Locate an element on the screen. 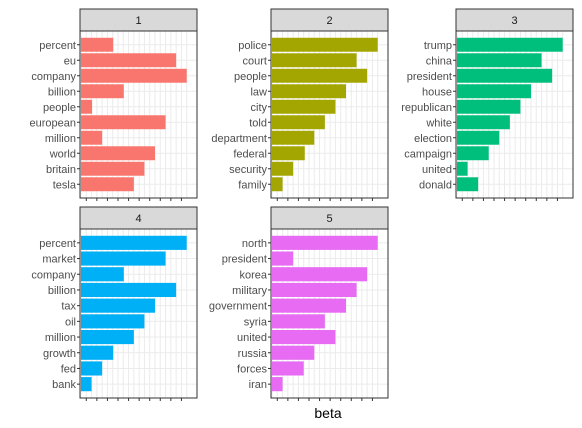 The height and width of the screenshot is (428, 582). bar-trump is located at coordinates (510, 45).